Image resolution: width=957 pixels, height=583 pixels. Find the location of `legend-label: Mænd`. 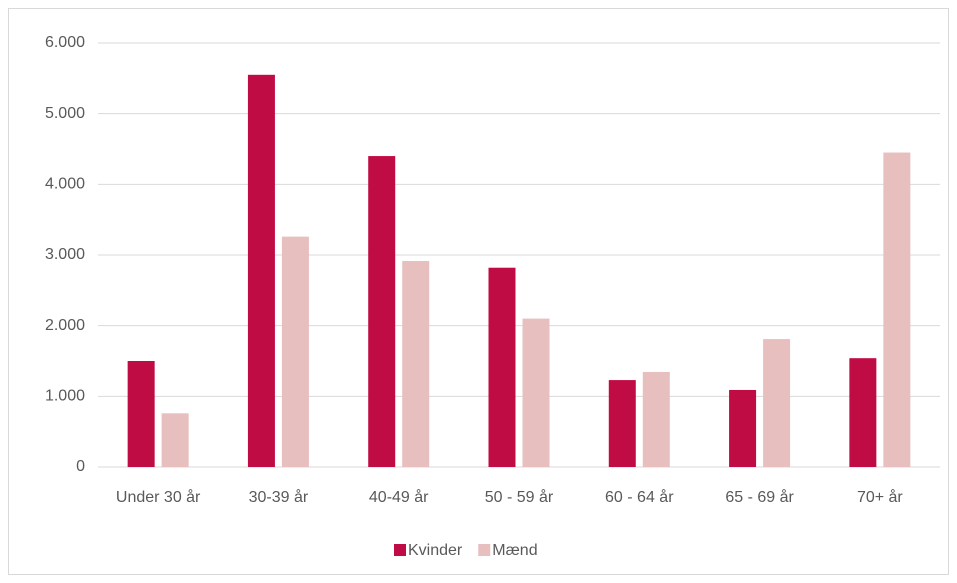

legend-label: Mænd is located at coordinates (514, 550).